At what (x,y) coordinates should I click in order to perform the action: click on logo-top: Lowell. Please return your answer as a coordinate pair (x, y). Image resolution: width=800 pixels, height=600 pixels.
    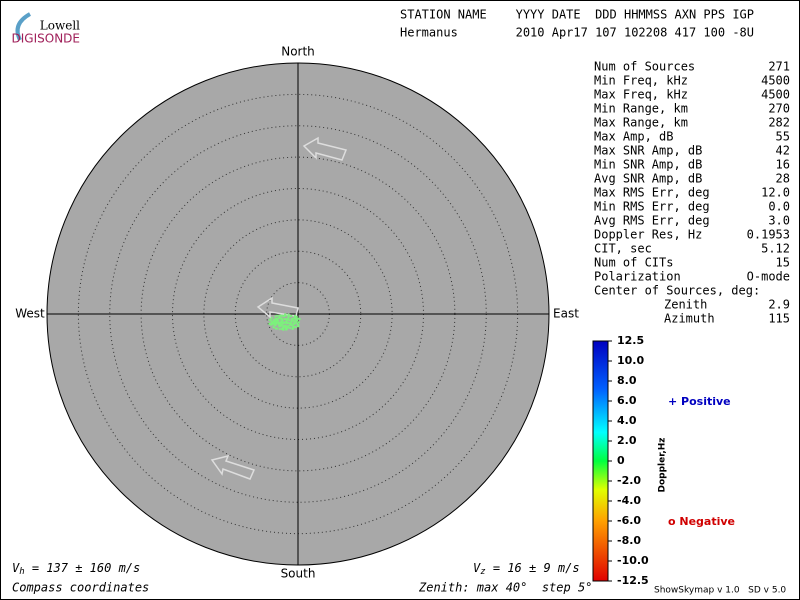
    Looking at the image, I should click on (60, 26).